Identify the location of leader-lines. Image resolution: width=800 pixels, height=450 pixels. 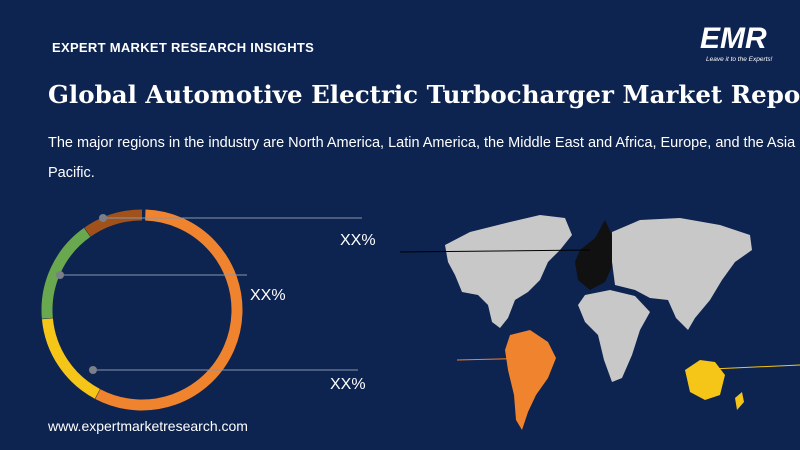
(211, 294).